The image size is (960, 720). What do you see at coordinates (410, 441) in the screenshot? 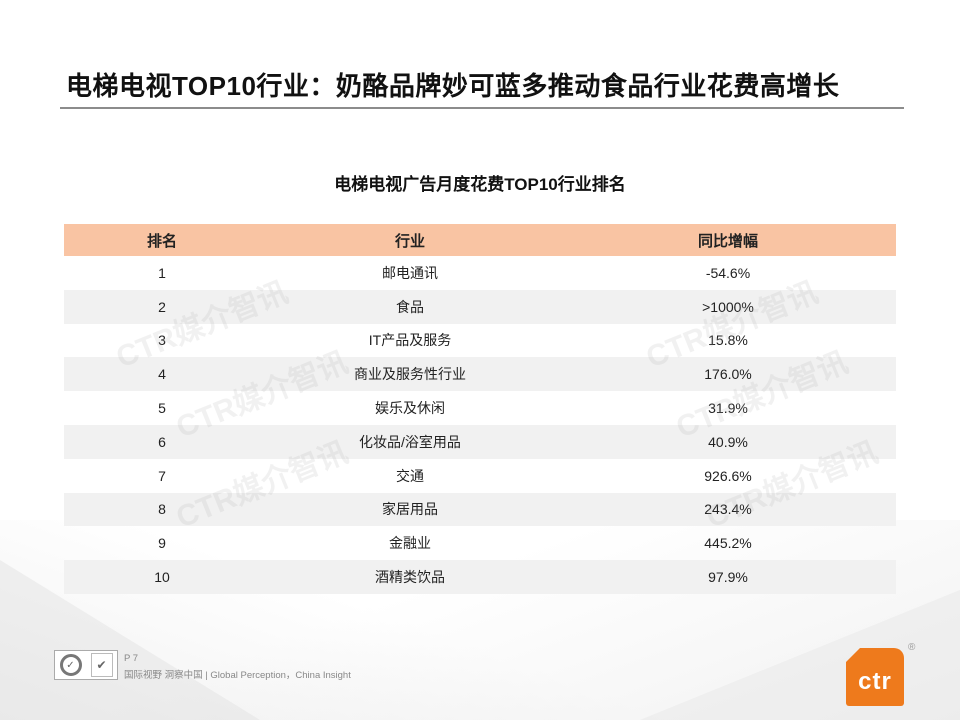
I see `cell-industry: 化妆品/浴室用品` at bounding box center [410, 441].